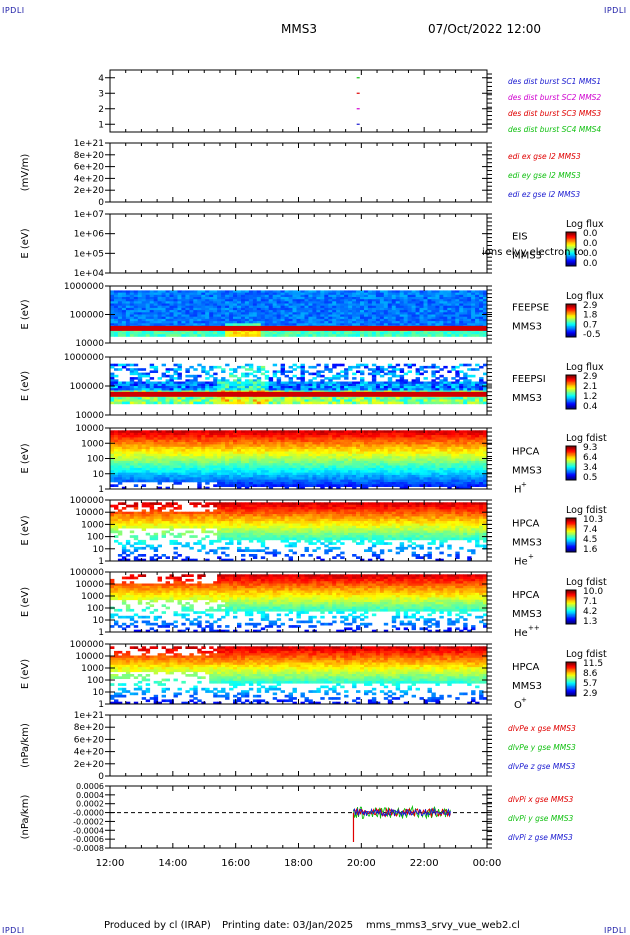  What do you see at coordinates (529, 379) in the screenshot?
I see `feepsi-instrument-label: FEEPSI` at bounding box center [529, 379].